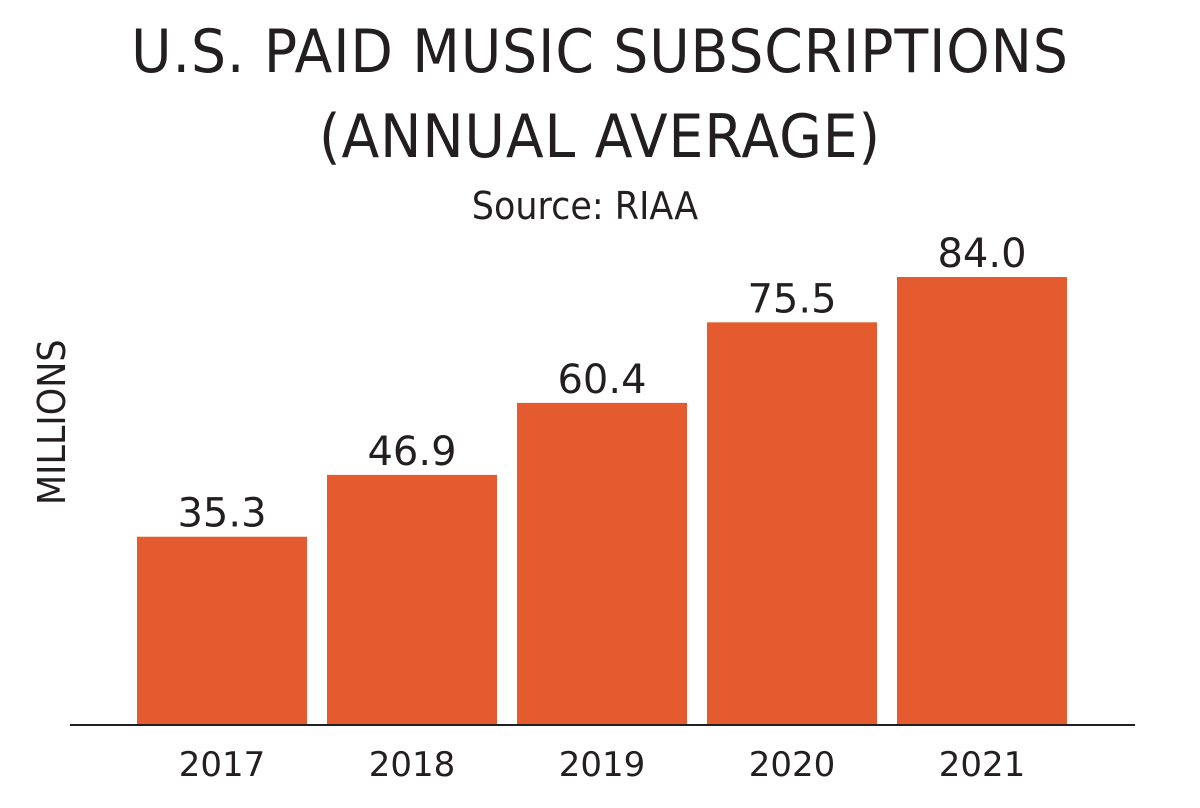 The width and height of the screenshot is (1200, 808). Describe the element at coordinates (412, 599) in the screenshot. I see `bar-2018` at that location.